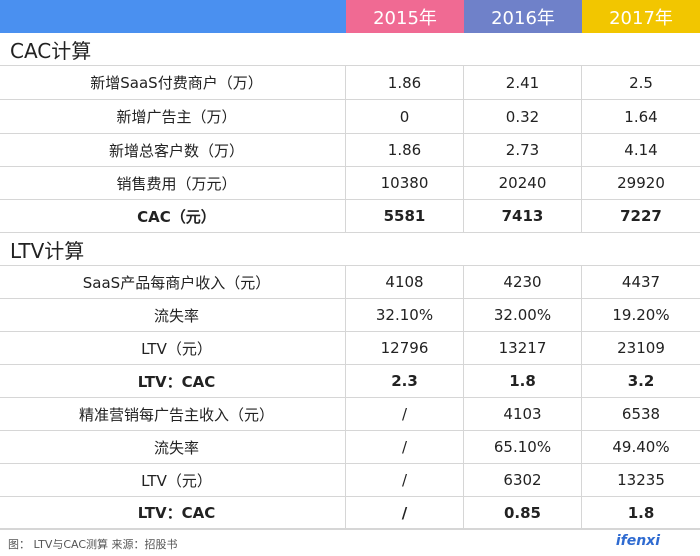 This screenshot has width=700, height=556. What do you see at coordinates (93, 544) in the screenshot?
I see `footer-caption: 图： LTV与CAC测算 来源：招股书` at bounding box center [93, 544].